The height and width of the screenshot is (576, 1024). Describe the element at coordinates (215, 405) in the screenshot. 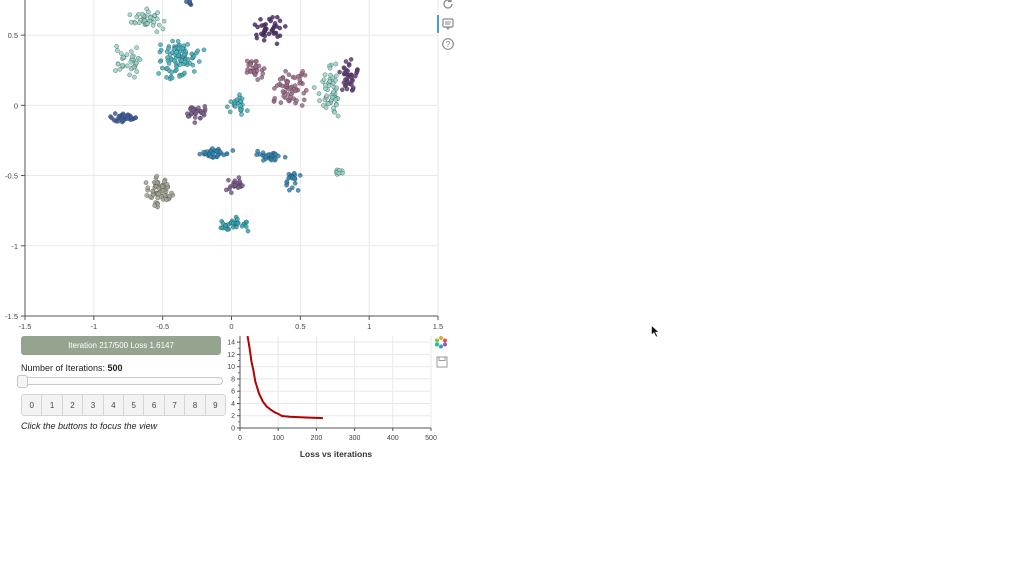

I see `digit-button-9: 9` at that location.